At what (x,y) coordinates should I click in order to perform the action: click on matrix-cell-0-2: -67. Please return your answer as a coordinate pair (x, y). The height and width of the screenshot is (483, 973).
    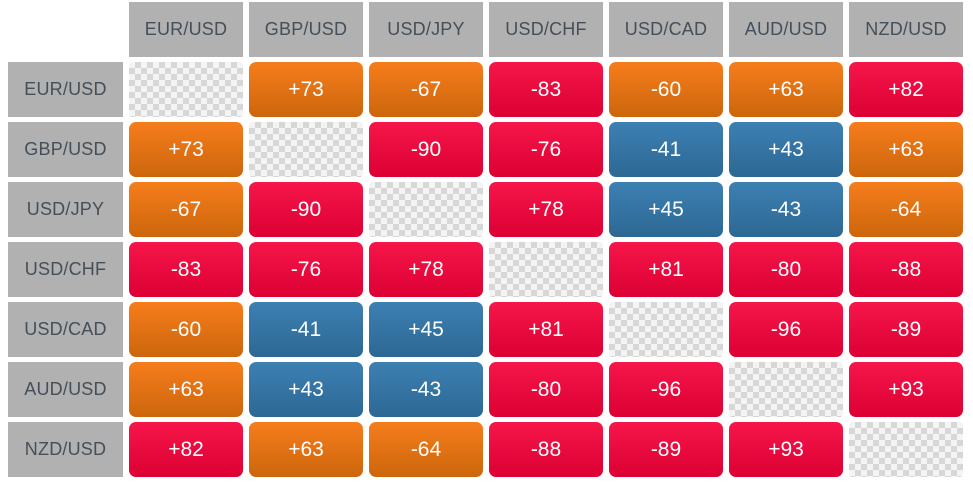
    Looking at the image, I should click on (426, 89).